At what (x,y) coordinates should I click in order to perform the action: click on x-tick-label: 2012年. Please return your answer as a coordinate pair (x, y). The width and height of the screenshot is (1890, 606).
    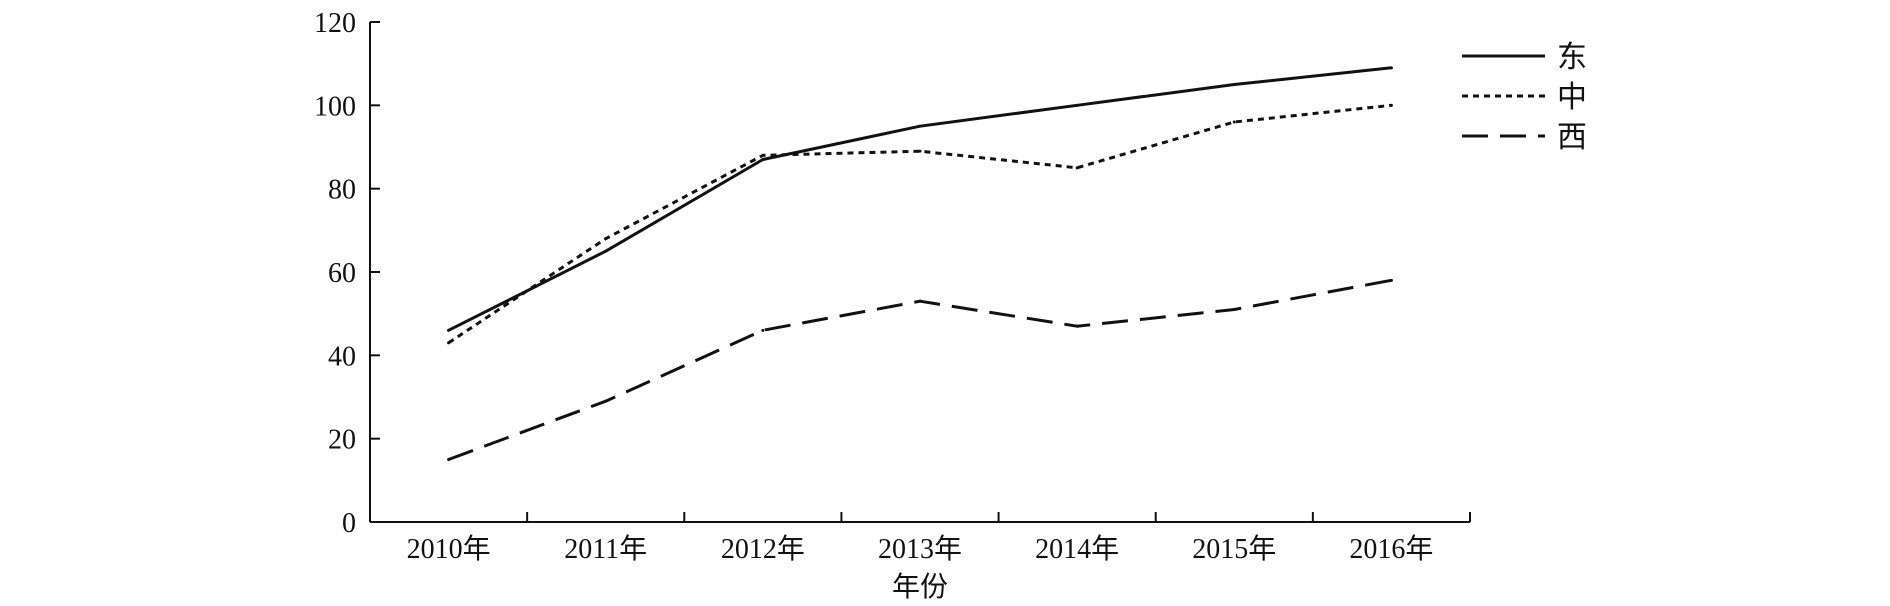
    Looking at the image, I should click on (763, 549).